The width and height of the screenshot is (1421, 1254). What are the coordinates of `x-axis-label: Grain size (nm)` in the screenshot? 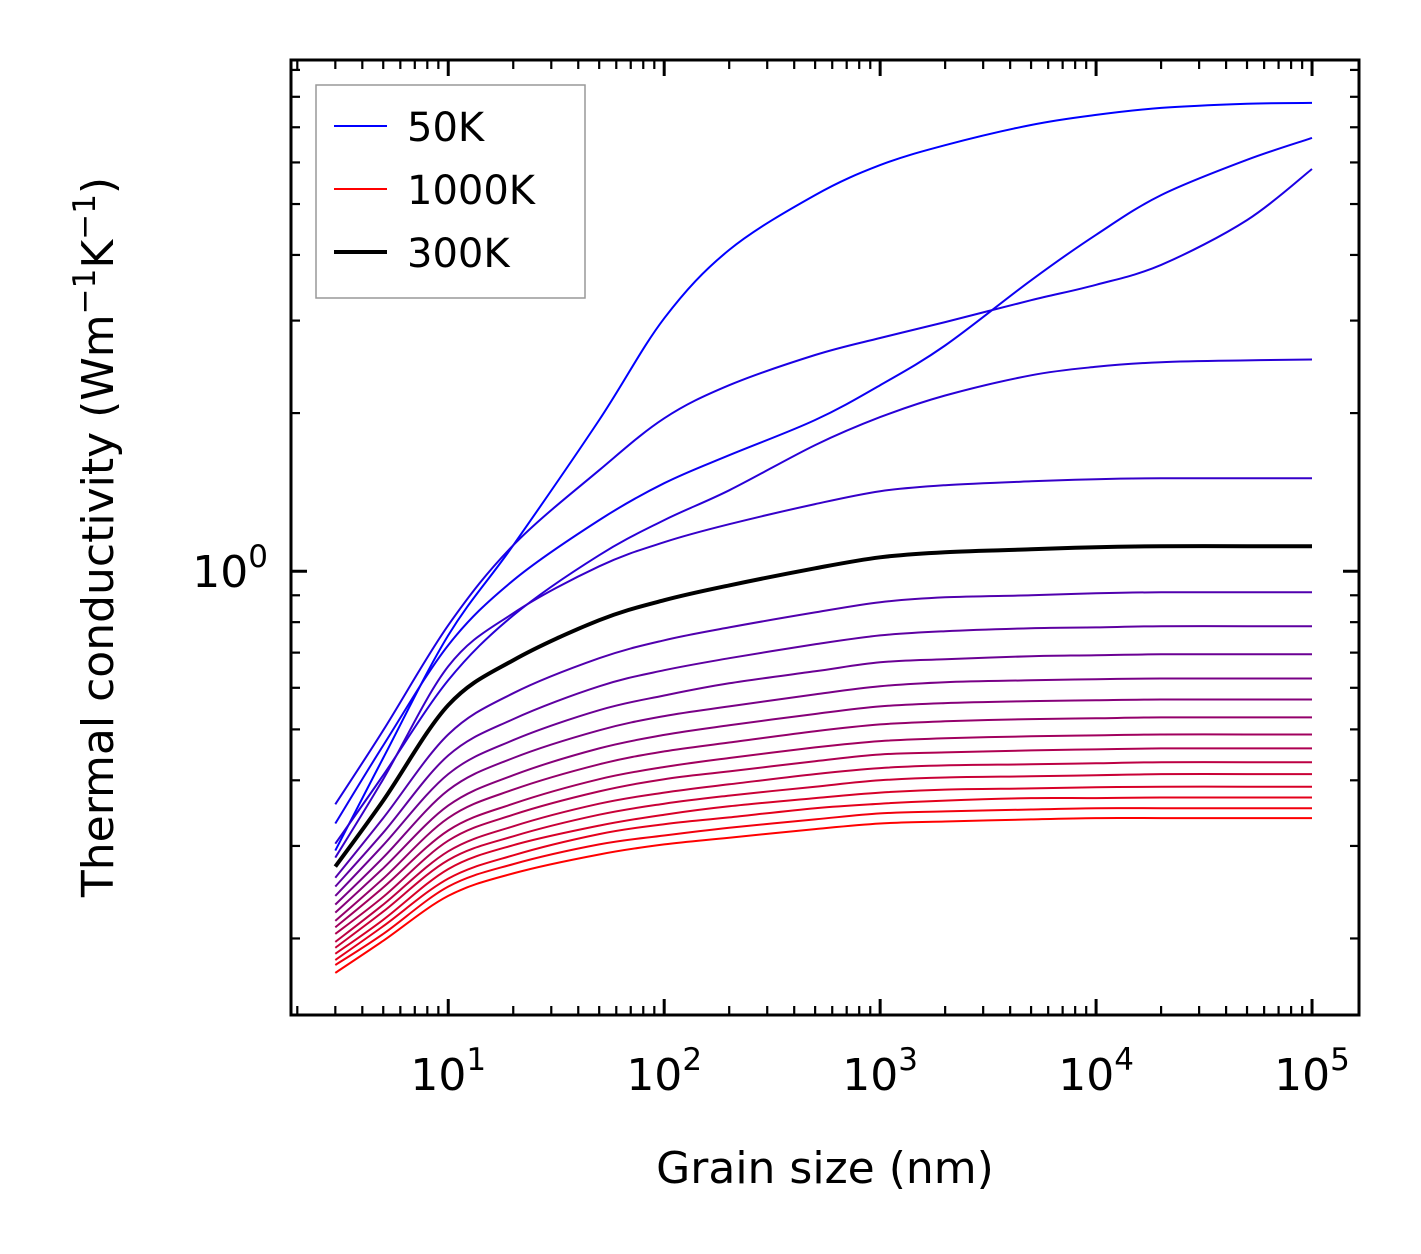 It's located at (825, 1168).